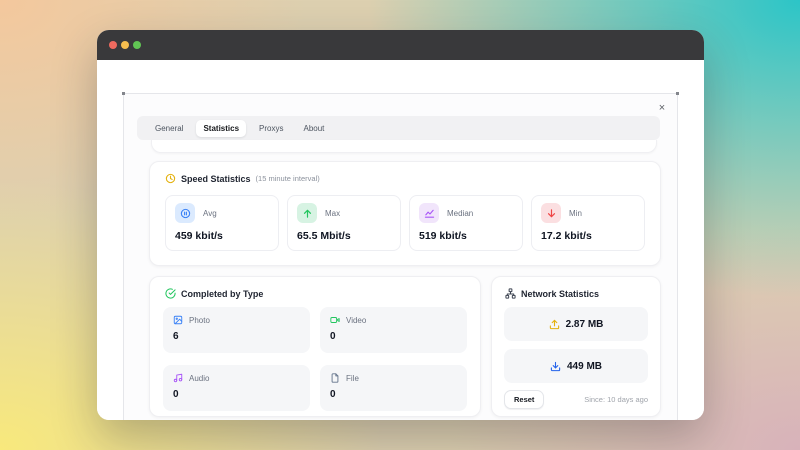 The height and width of the screenshot is (450, 800). I want to click on since-text: Since: 10 days ago, so click(616, 399).